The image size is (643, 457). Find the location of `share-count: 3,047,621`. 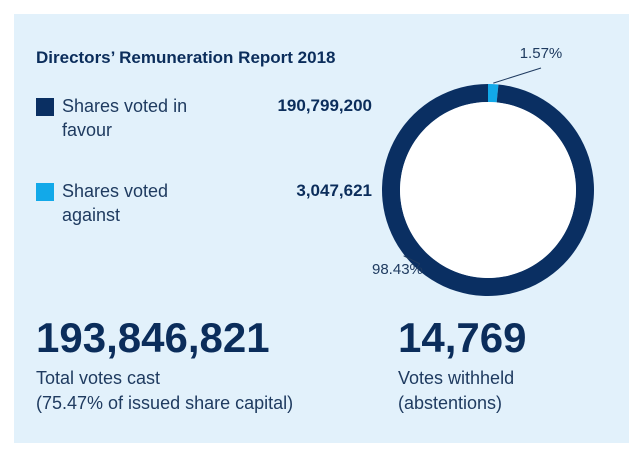

share-count: 3,047,621 is located at coordinates (334, 190).